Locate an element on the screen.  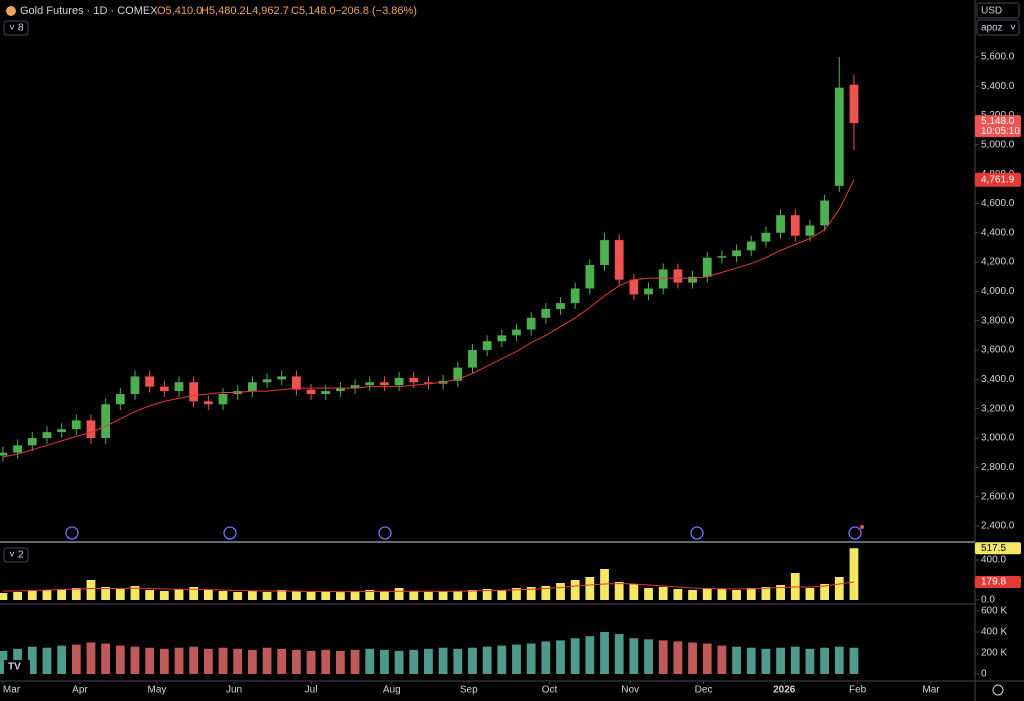
volume-badge is located at coordinates (998, 548).